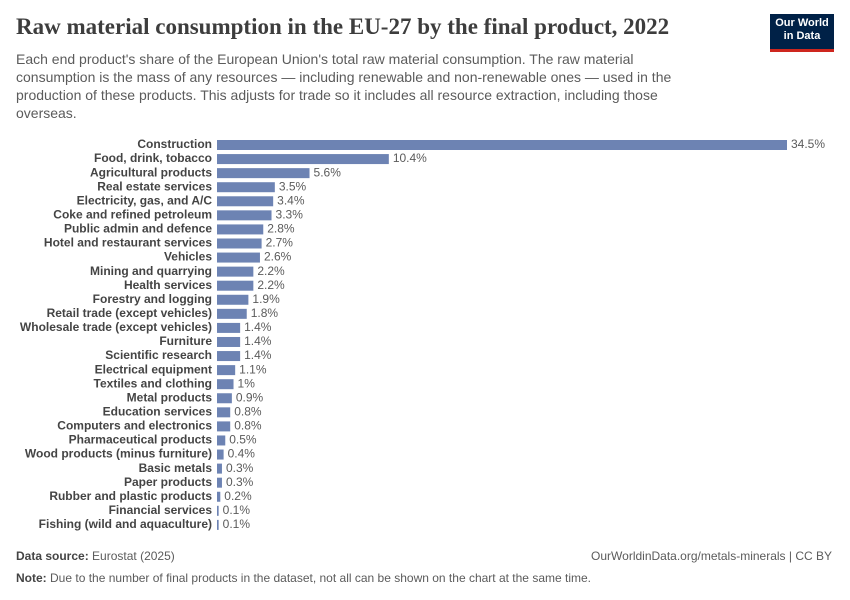 Image resolution: width=850 pixels, height=600 pixels. Describe the element at coordinates (151, 271) in the screenshot. I see `category-label: Mining and quarrying` at that location.